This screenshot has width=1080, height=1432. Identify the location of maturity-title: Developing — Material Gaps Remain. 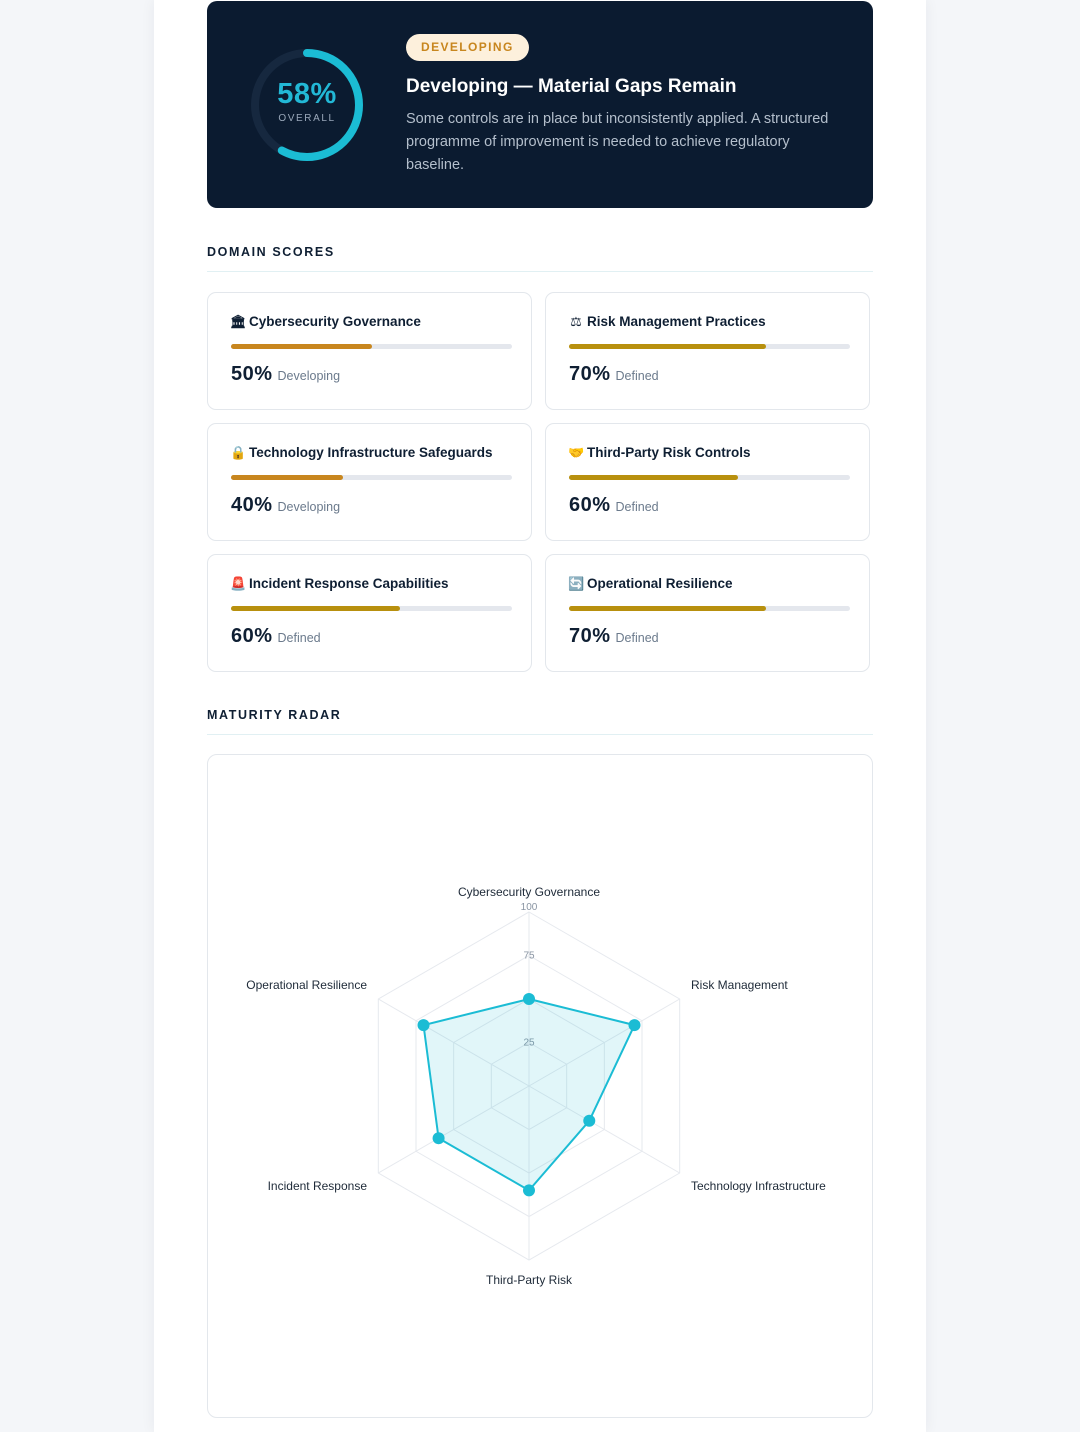
(571, 86).